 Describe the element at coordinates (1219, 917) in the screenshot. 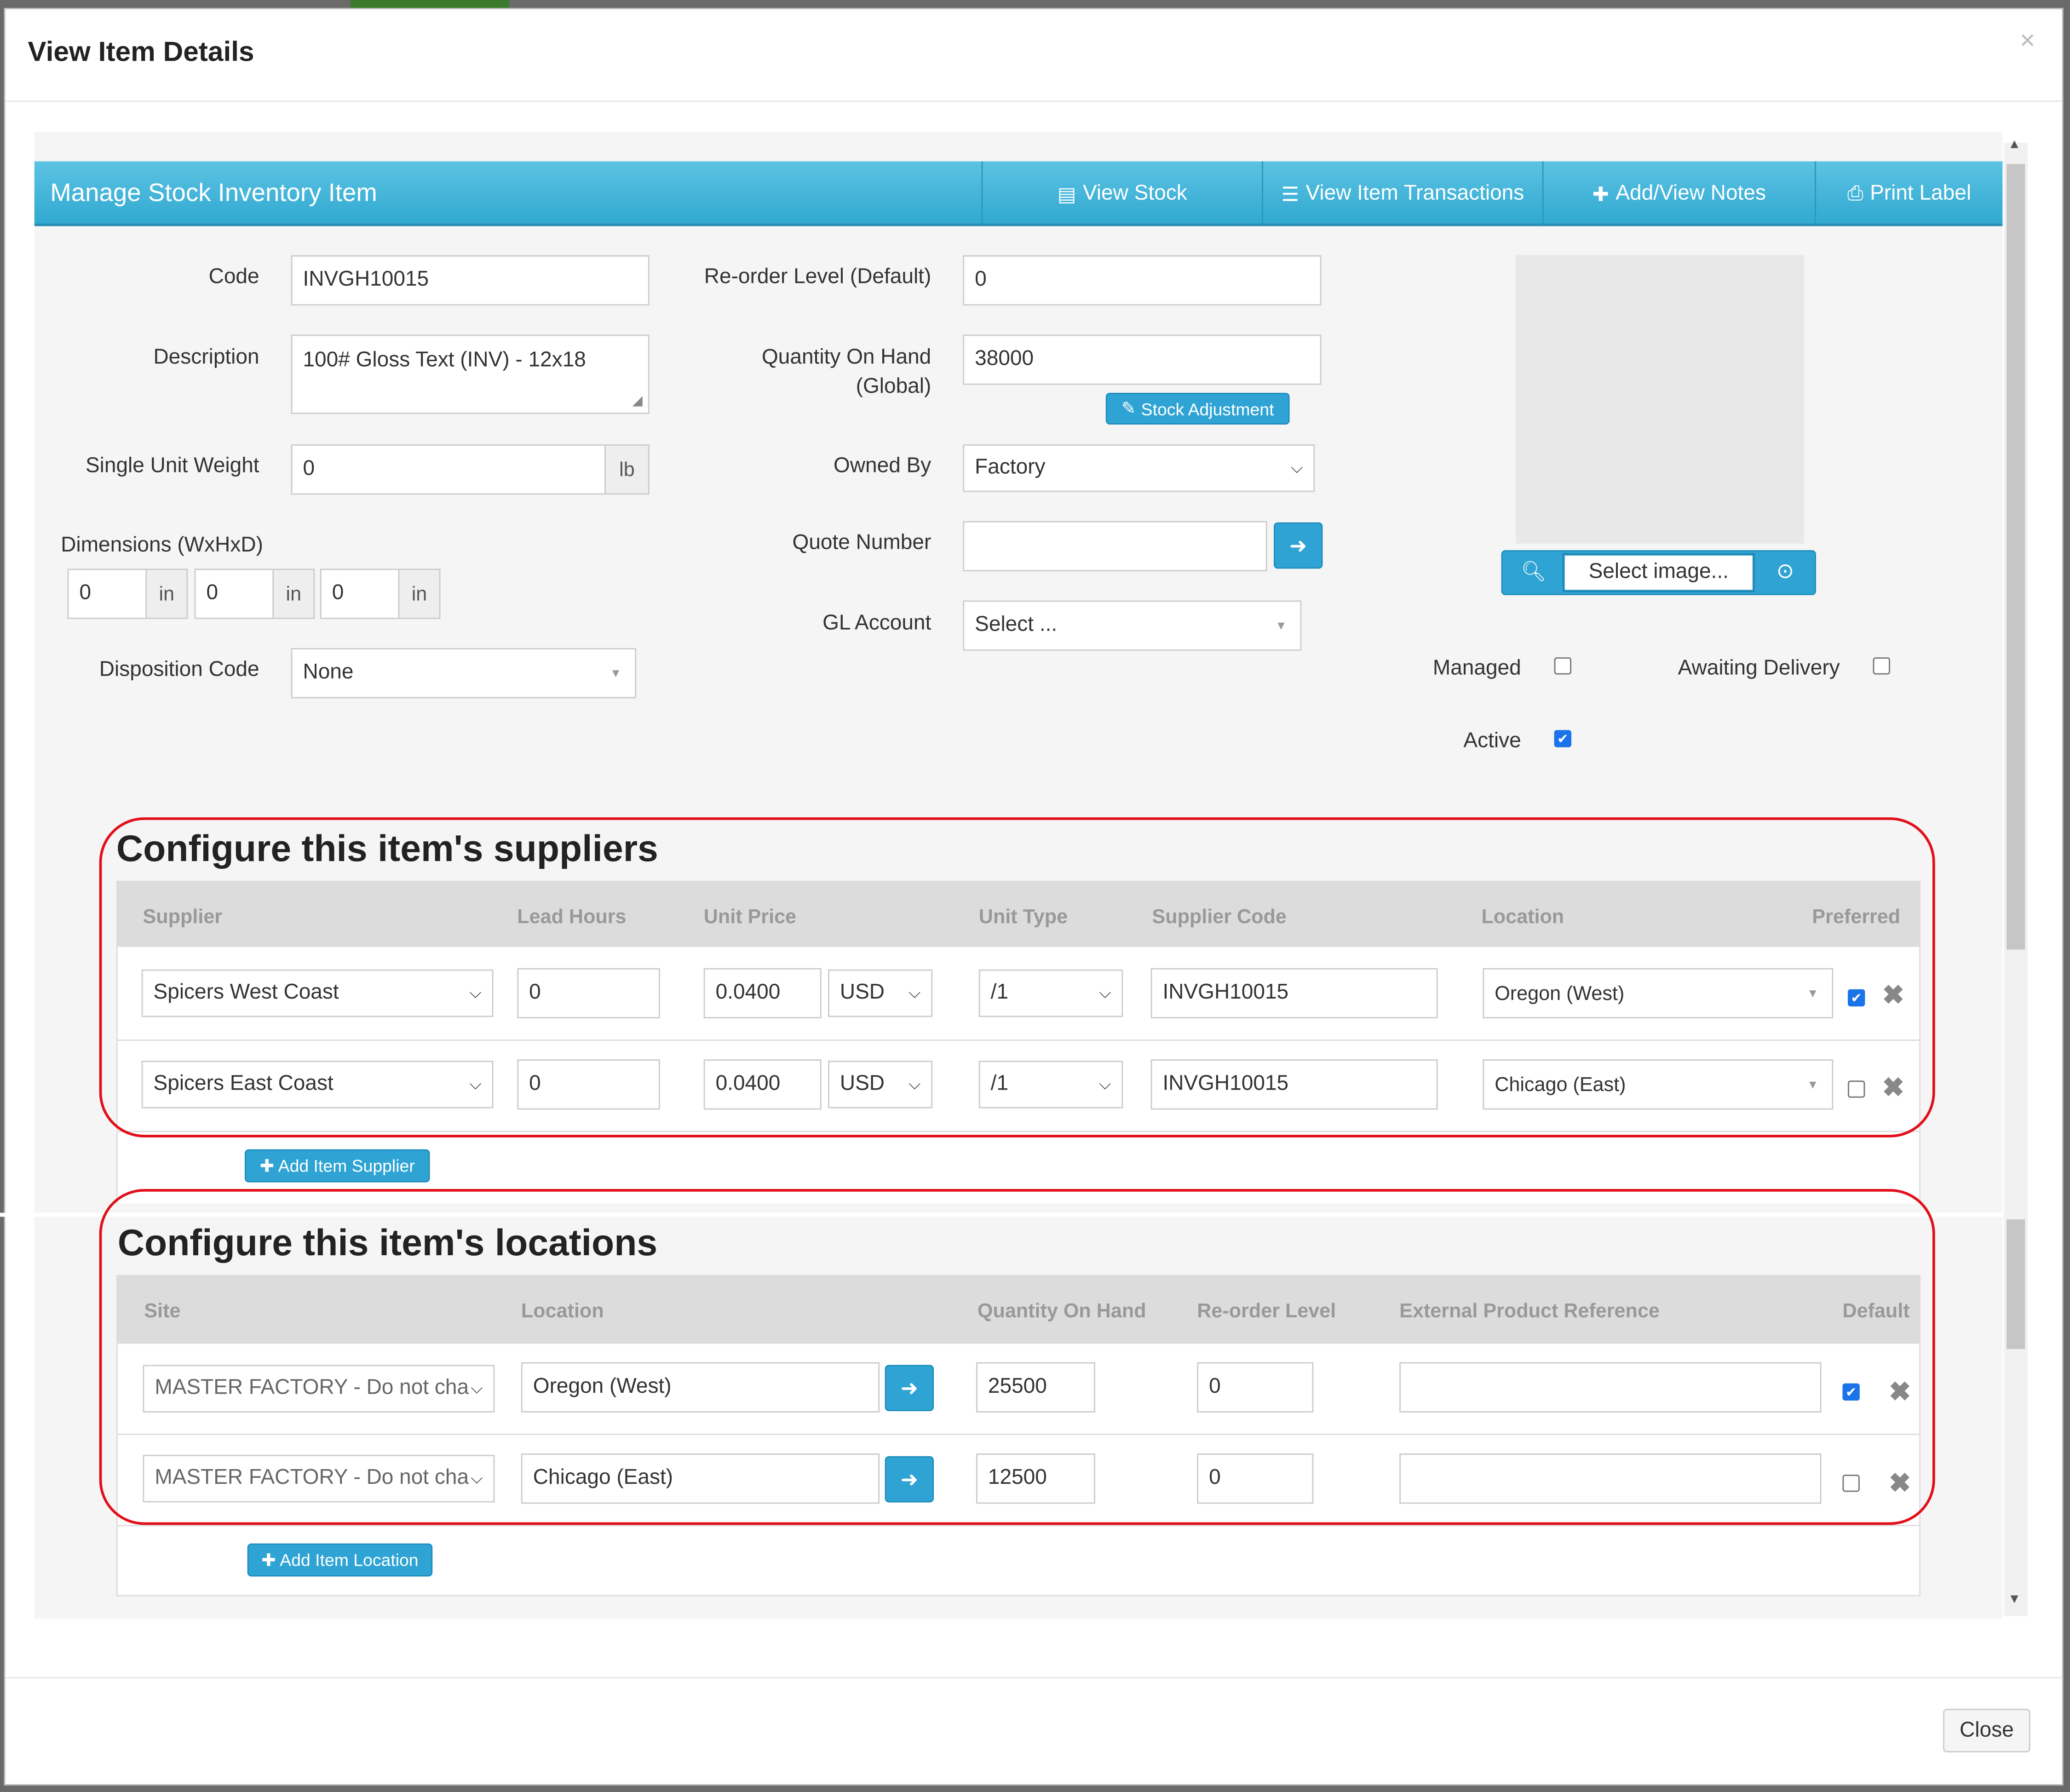

I see `supplier-code-col-header: Supplier Code` at that location.